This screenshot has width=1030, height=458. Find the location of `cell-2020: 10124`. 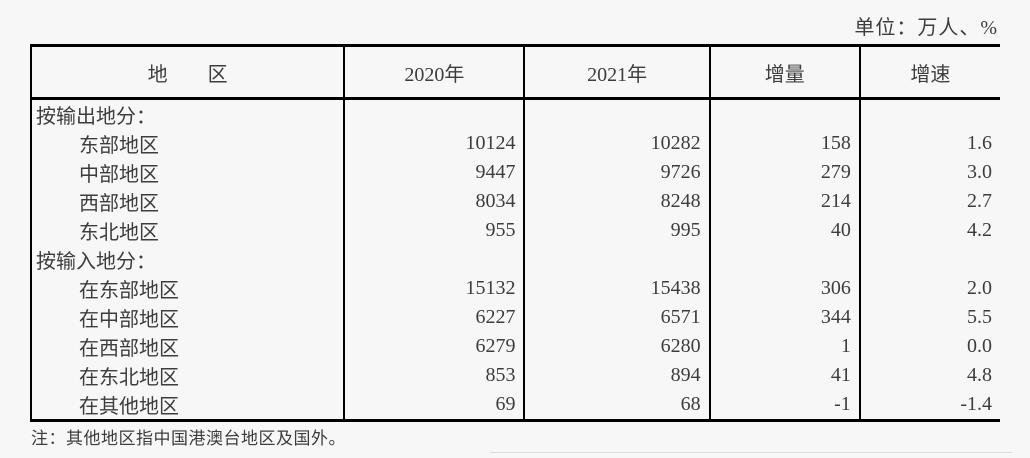

cell-2020: 10124 is located at coordinates (435, 143).